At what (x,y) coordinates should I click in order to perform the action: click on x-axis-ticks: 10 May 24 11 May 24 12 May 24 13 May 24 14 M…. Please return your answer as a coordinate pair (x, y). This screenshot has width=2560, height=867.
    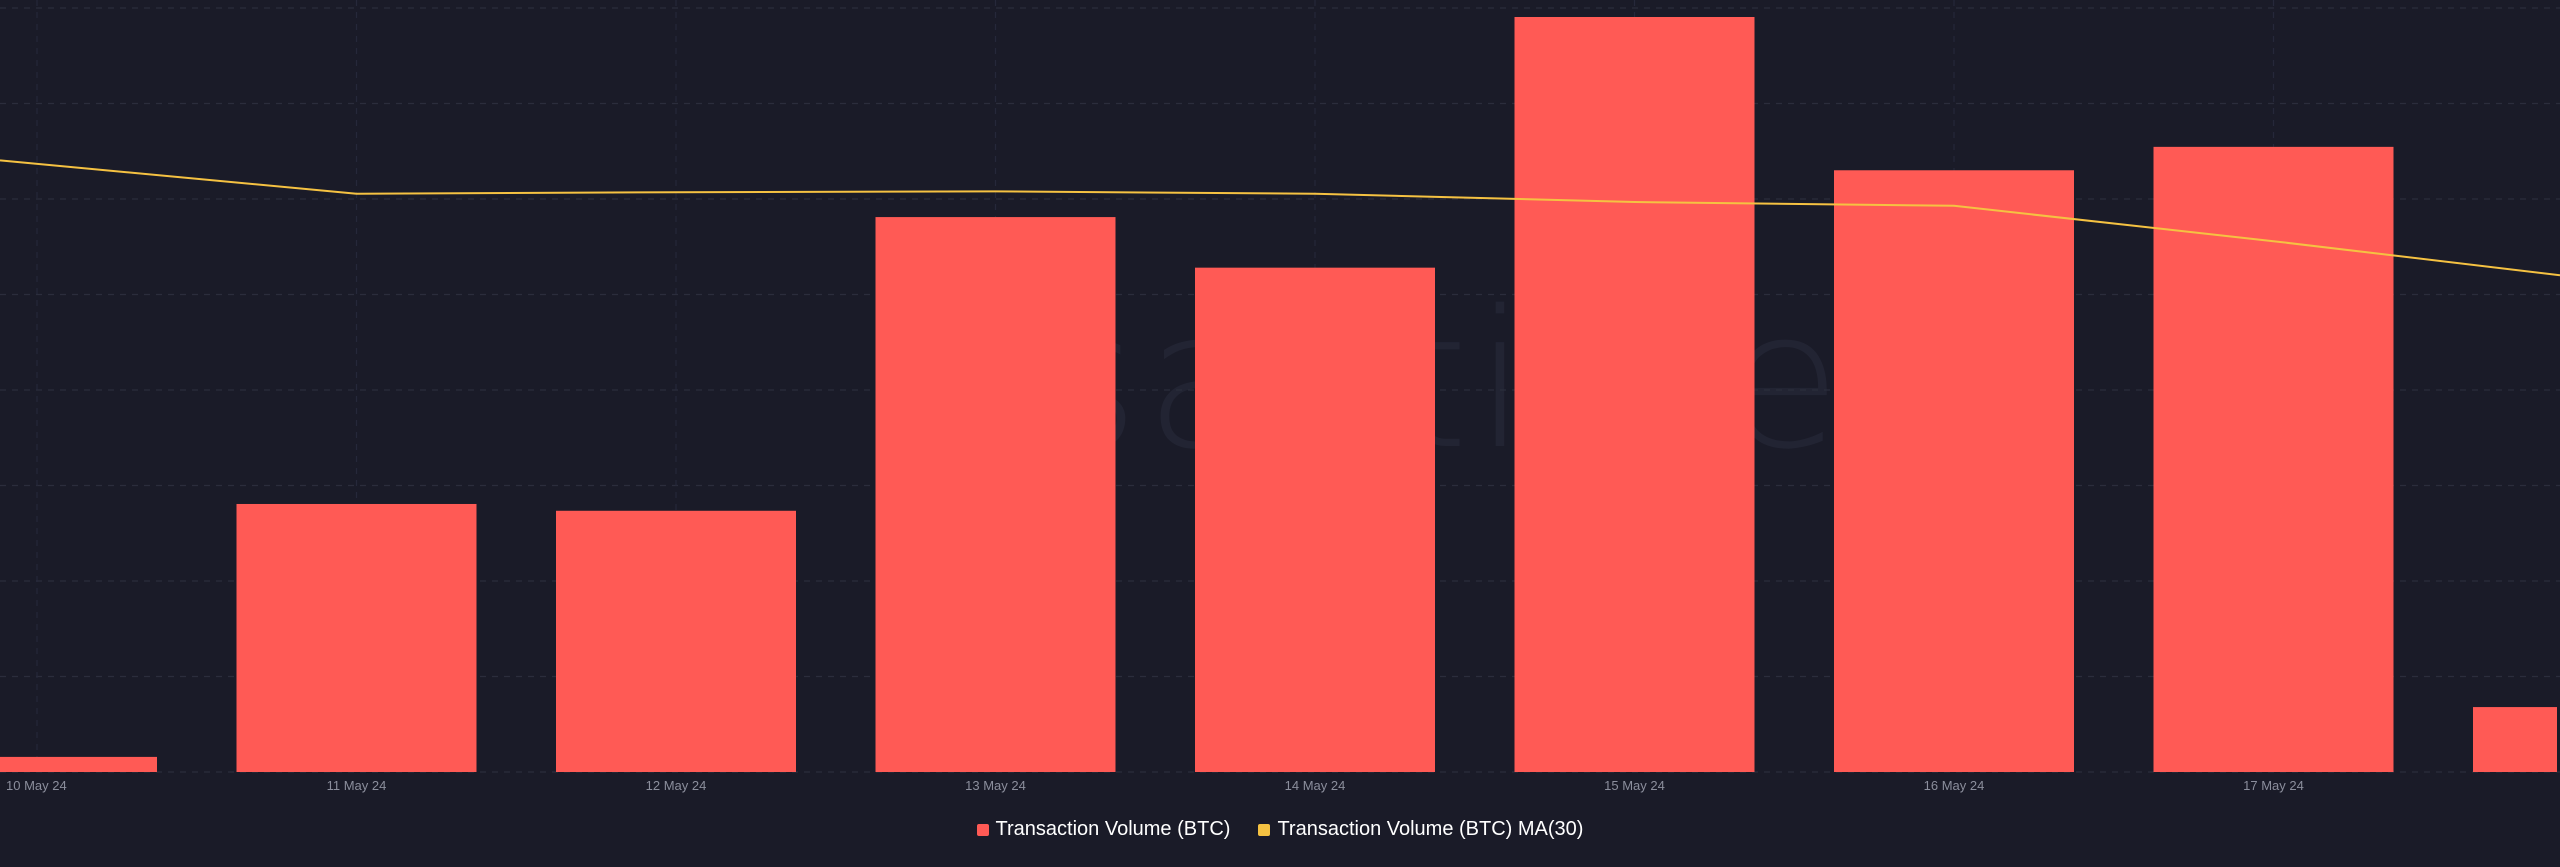
    Looking at the image, I should click on (1155, 785).